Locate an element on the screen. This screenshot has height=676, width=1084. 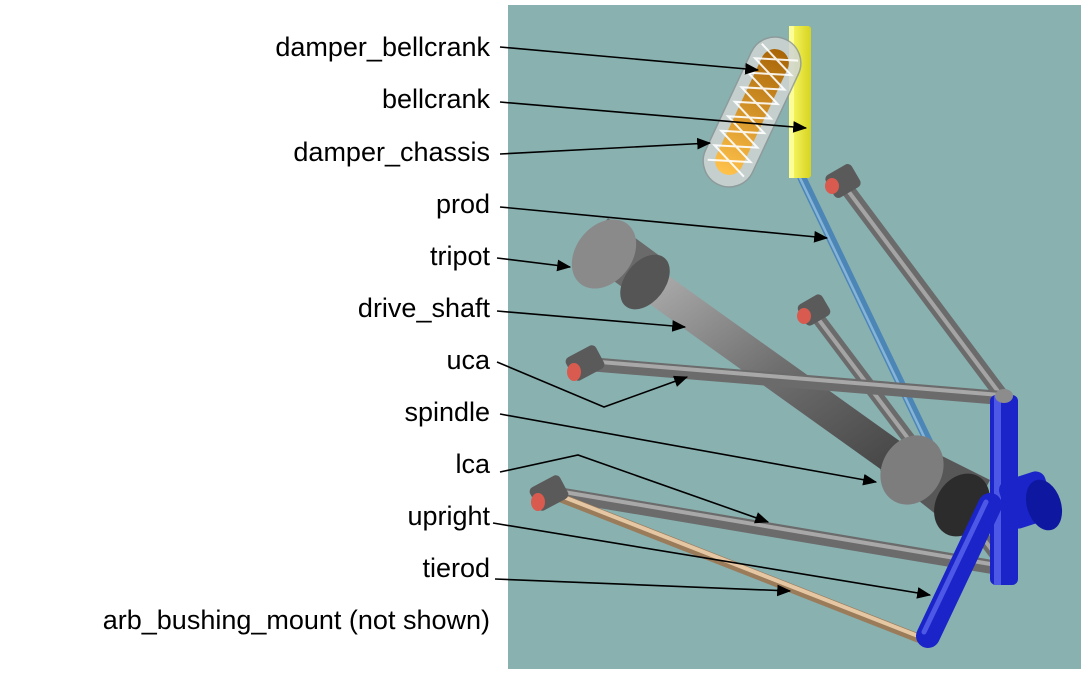
label-upright: upright is located at coordinates (448, 516).